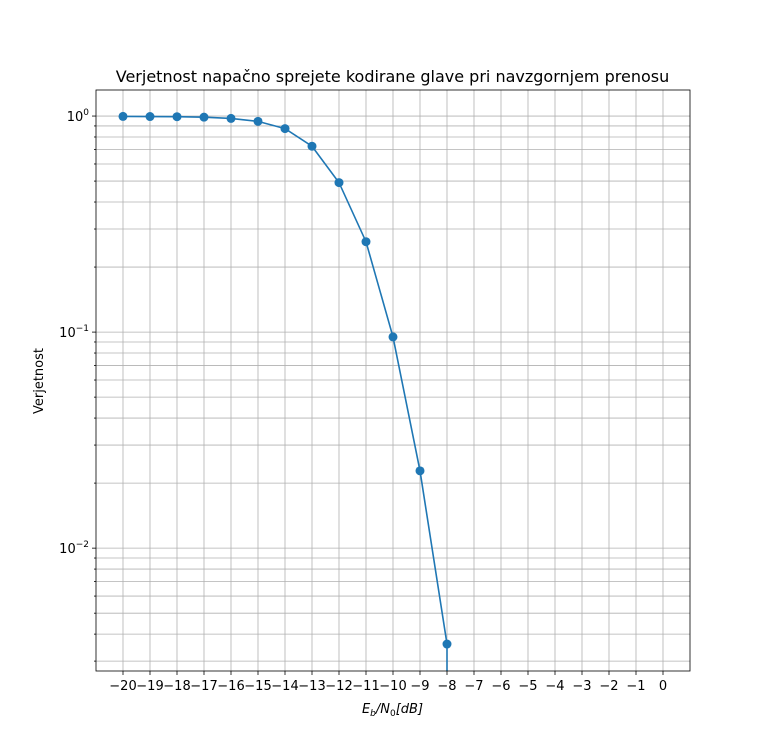  I want to click on x-tick-label: −5, so click(527, 686).